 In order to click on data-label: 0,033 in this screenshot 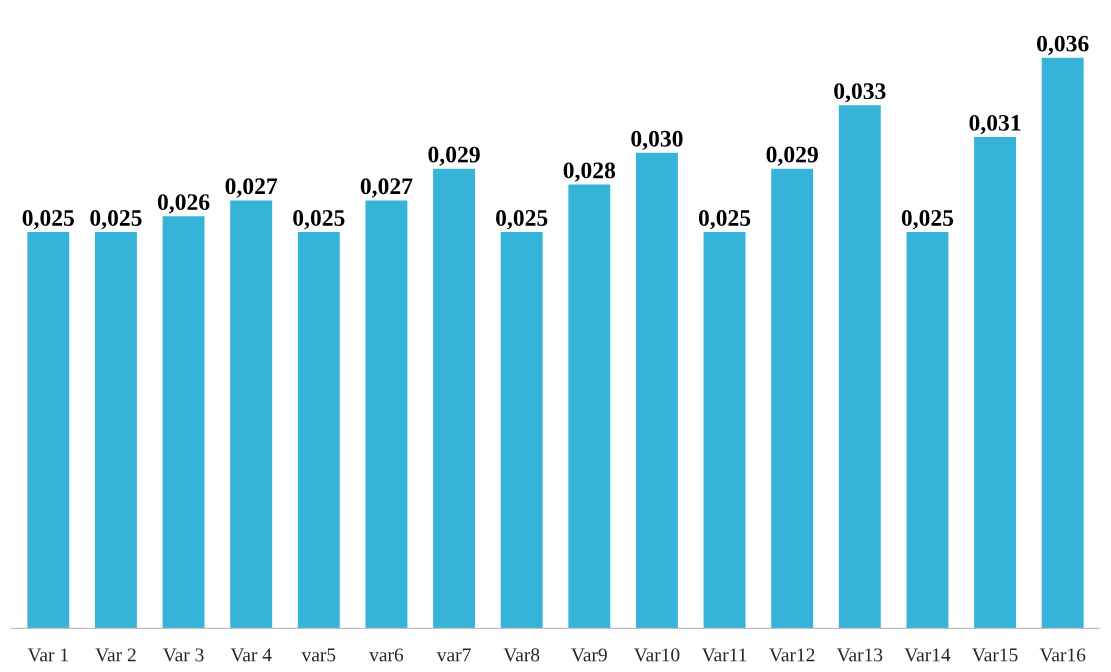, I will do `click(860, 93)`.